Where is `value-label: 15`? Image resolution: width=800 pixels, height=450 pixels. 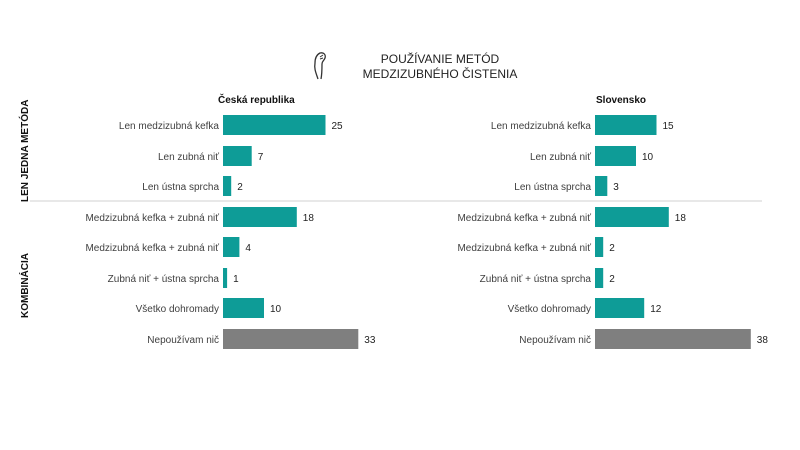 value-label: 15 is located at coordinates (669, 126).